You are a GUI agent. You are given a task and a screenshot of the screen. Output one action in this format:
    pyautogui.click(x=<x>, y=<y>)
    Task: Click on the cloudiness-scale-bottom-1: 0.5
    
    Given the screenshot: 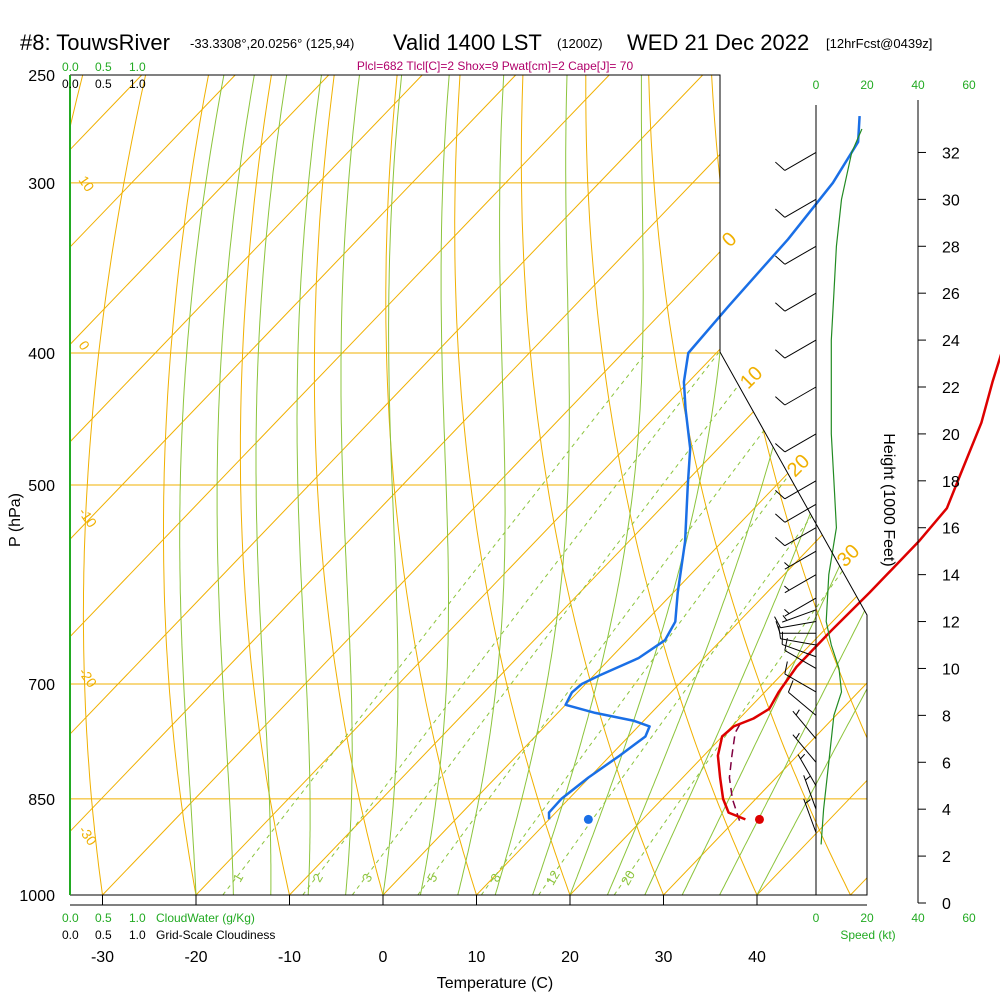 What is the action you would take?
    pyautogui.click(x=103, y=935)
    